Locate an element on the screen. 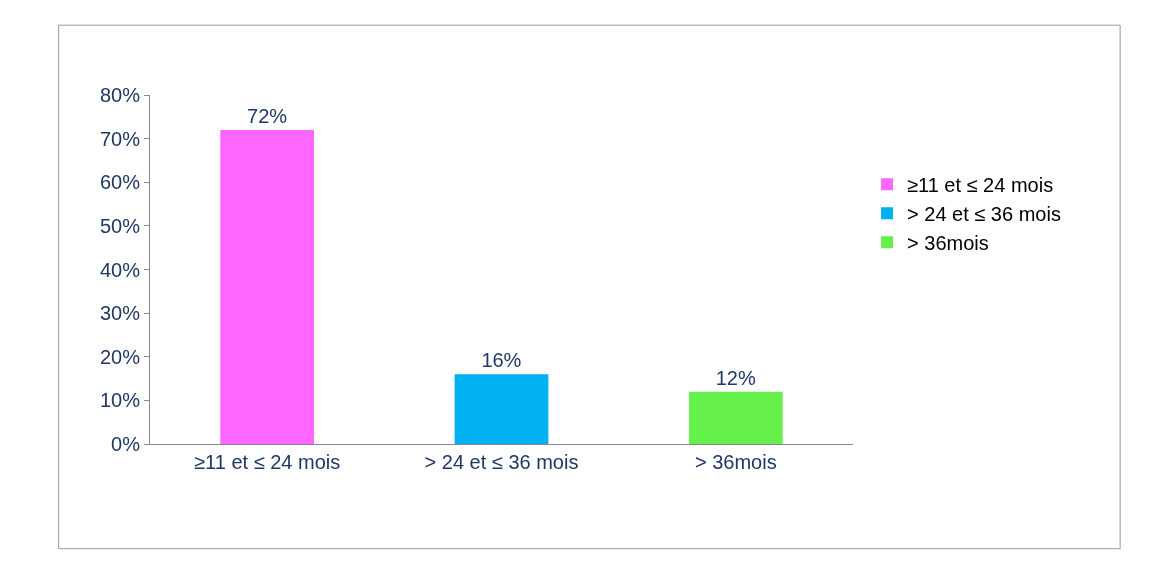 Image resolution: width=1173 pixels, height=564 pixels. y-tick-label: 70% is located at coordinates (120, 138).